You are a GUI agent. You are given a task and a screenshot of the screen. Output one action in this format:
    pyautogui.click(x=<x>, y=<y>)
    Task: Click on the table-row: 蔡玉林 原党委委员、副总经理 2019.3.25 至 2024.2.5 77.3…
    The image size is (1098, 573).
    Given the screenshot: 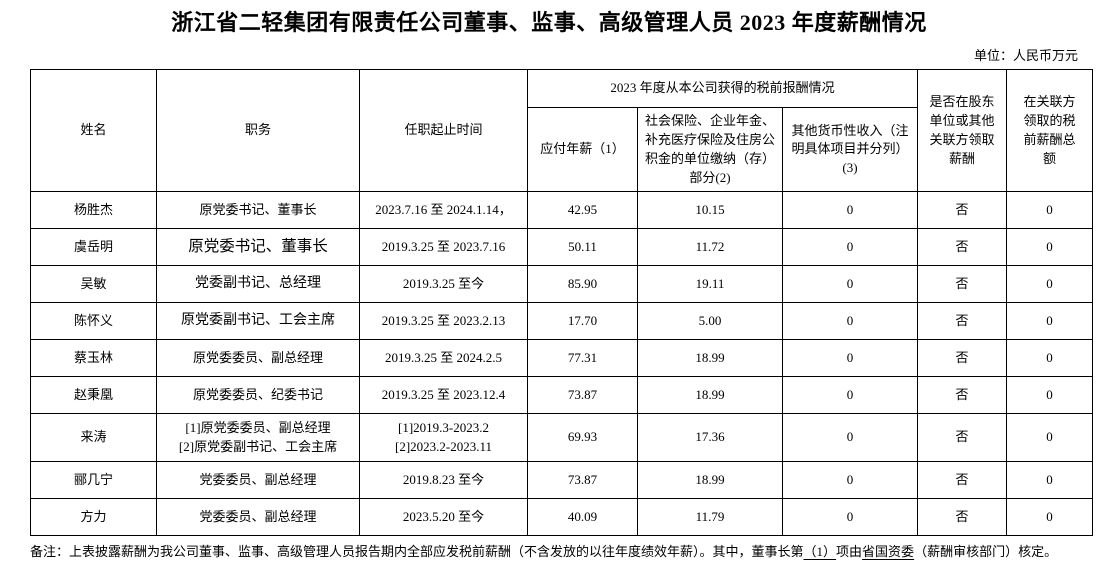 What is the action you would take?
    pyautogui.click(x=562, y=358)
    